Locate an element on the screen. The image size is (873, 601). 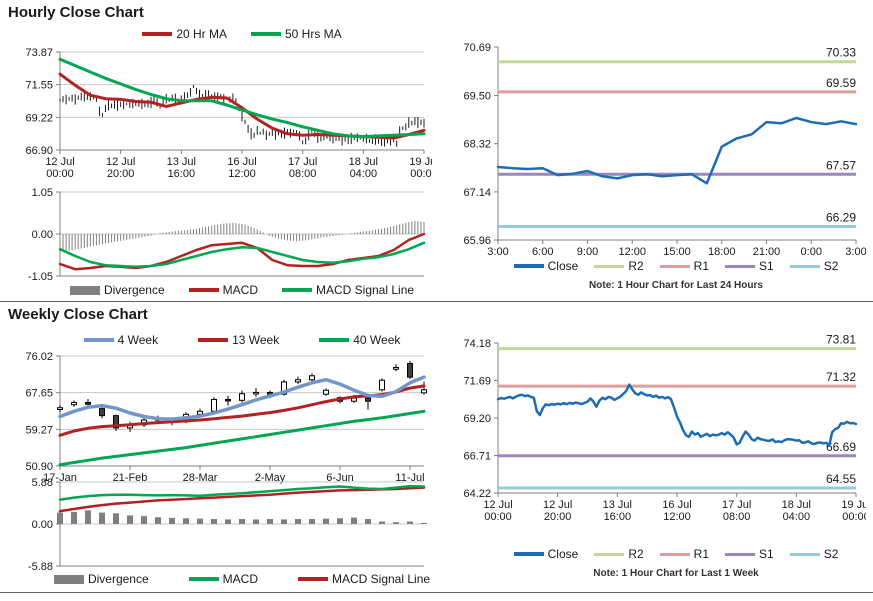
hourly-price-legend: 20 Hr MA 50 Hrs MA is located at coordinates (220, 34).